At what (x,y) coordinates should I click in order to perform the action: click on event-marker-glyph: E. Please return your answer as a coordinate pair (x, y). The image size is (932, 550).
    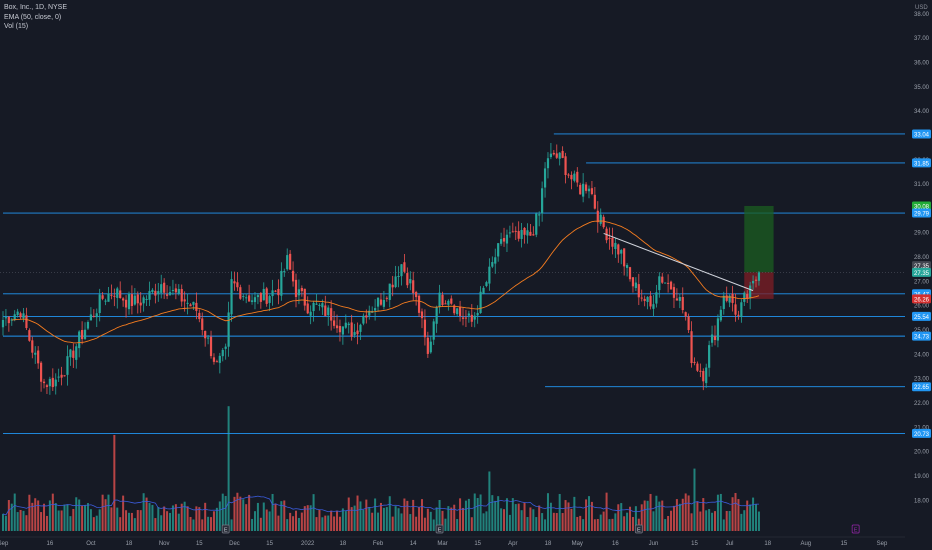
    Looking at the image, I should click on (440, 531).